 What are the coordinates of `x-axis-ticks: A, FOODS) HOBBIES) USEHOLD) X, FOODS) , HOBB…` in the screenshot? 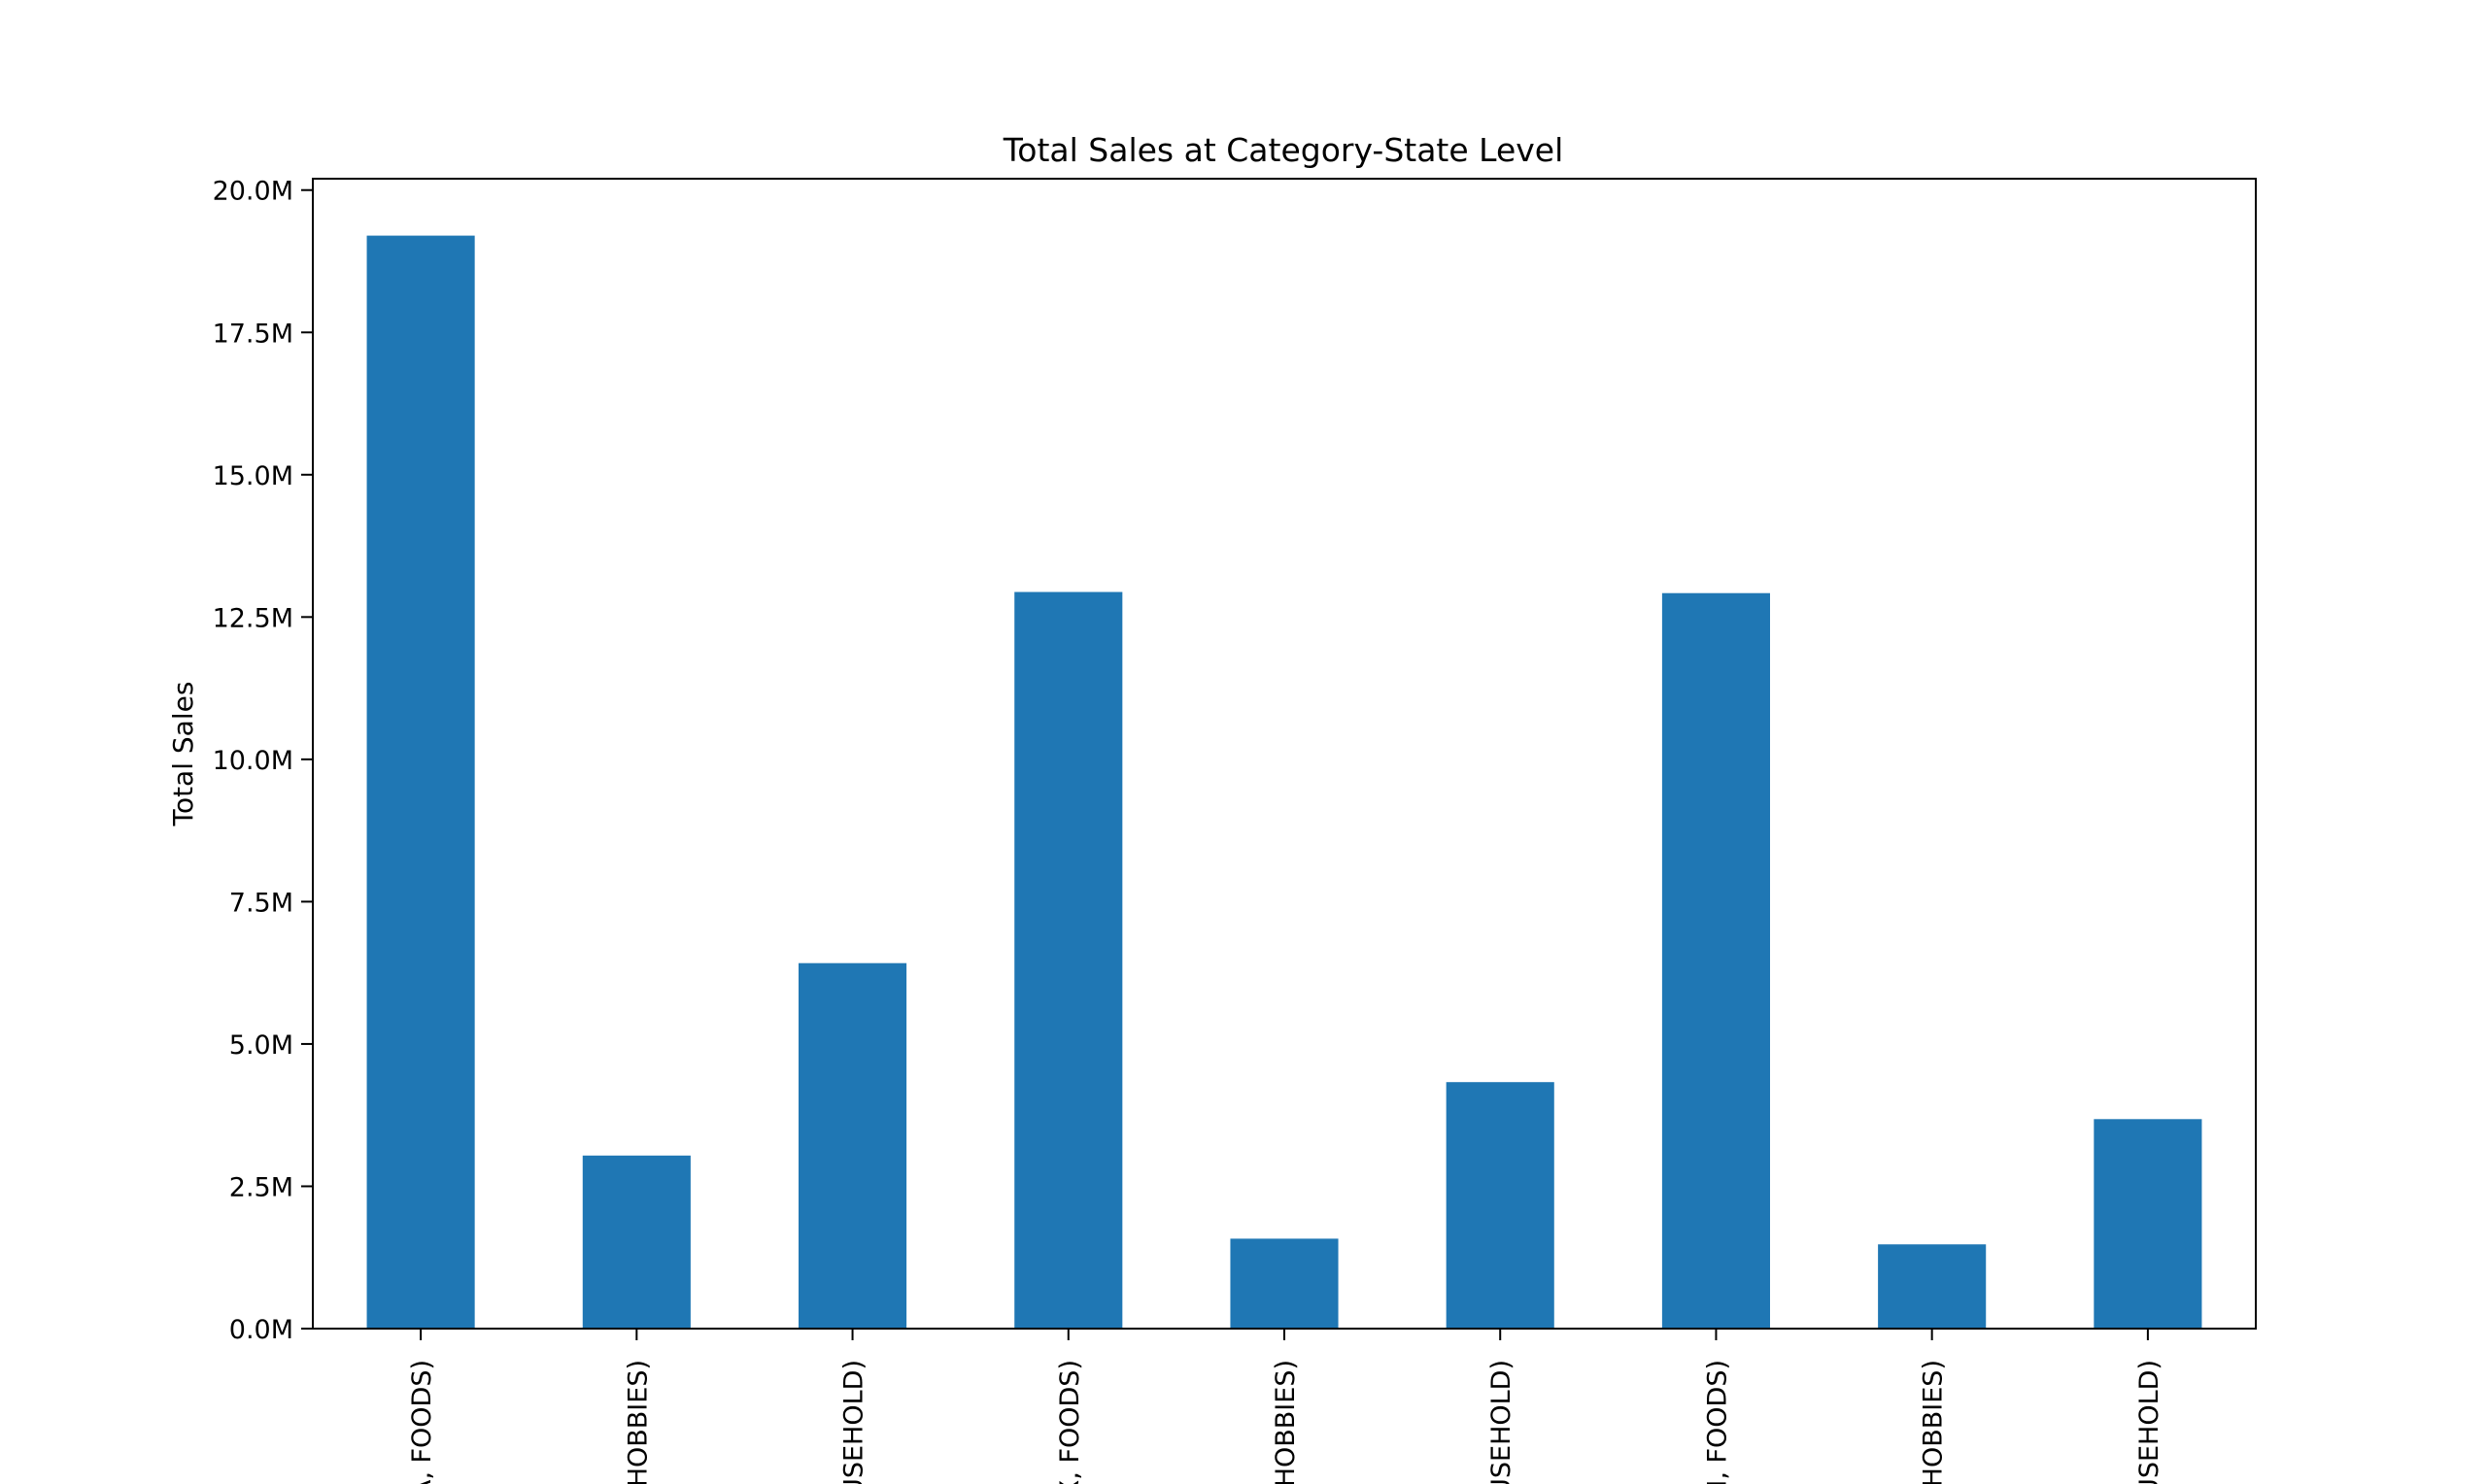 It's located at (1285, 1407).